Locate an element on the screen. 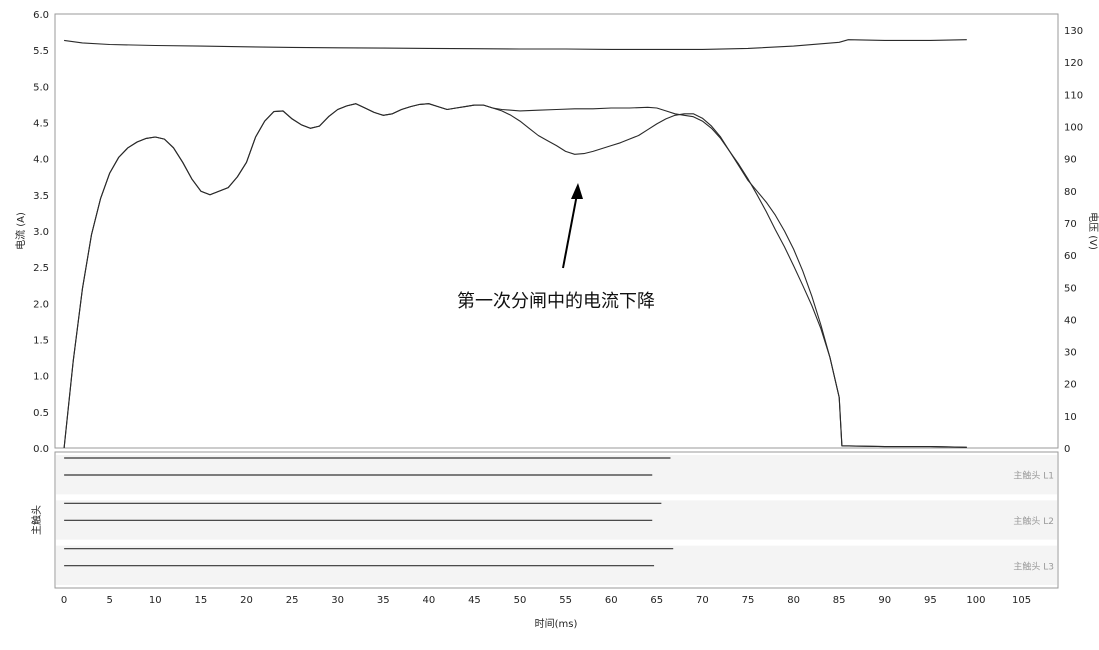 The image size is (1099, 650). y2-tick-label: 30 is located at coordinates (1070, 353).